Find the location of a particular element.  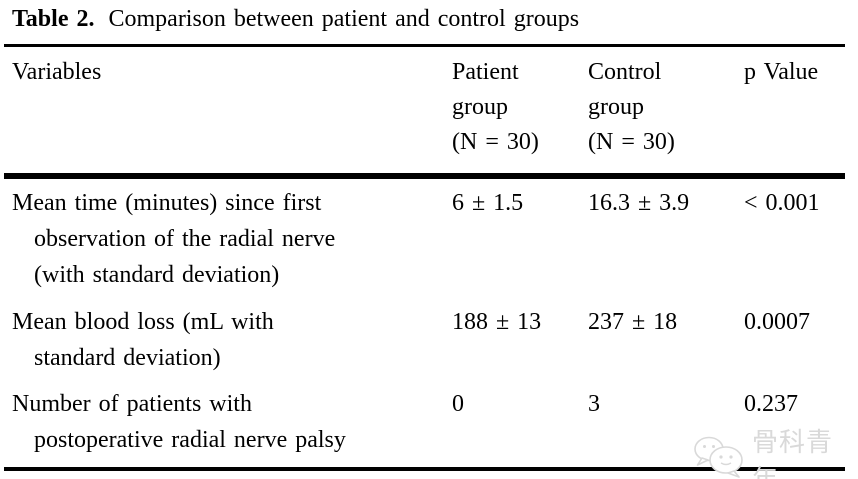

header-patient-group: Patient group (N = 30) is located at coordinates (520, 107).